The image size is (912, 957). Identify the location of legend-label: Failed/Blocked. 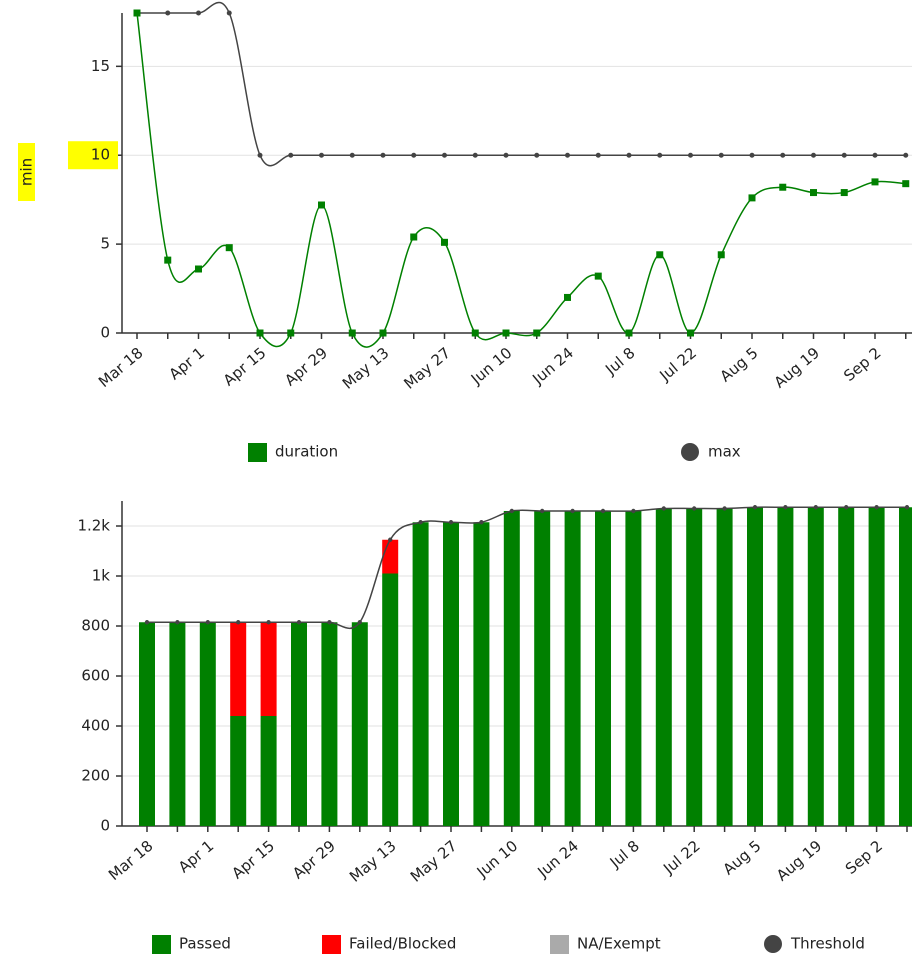
(402, 944).